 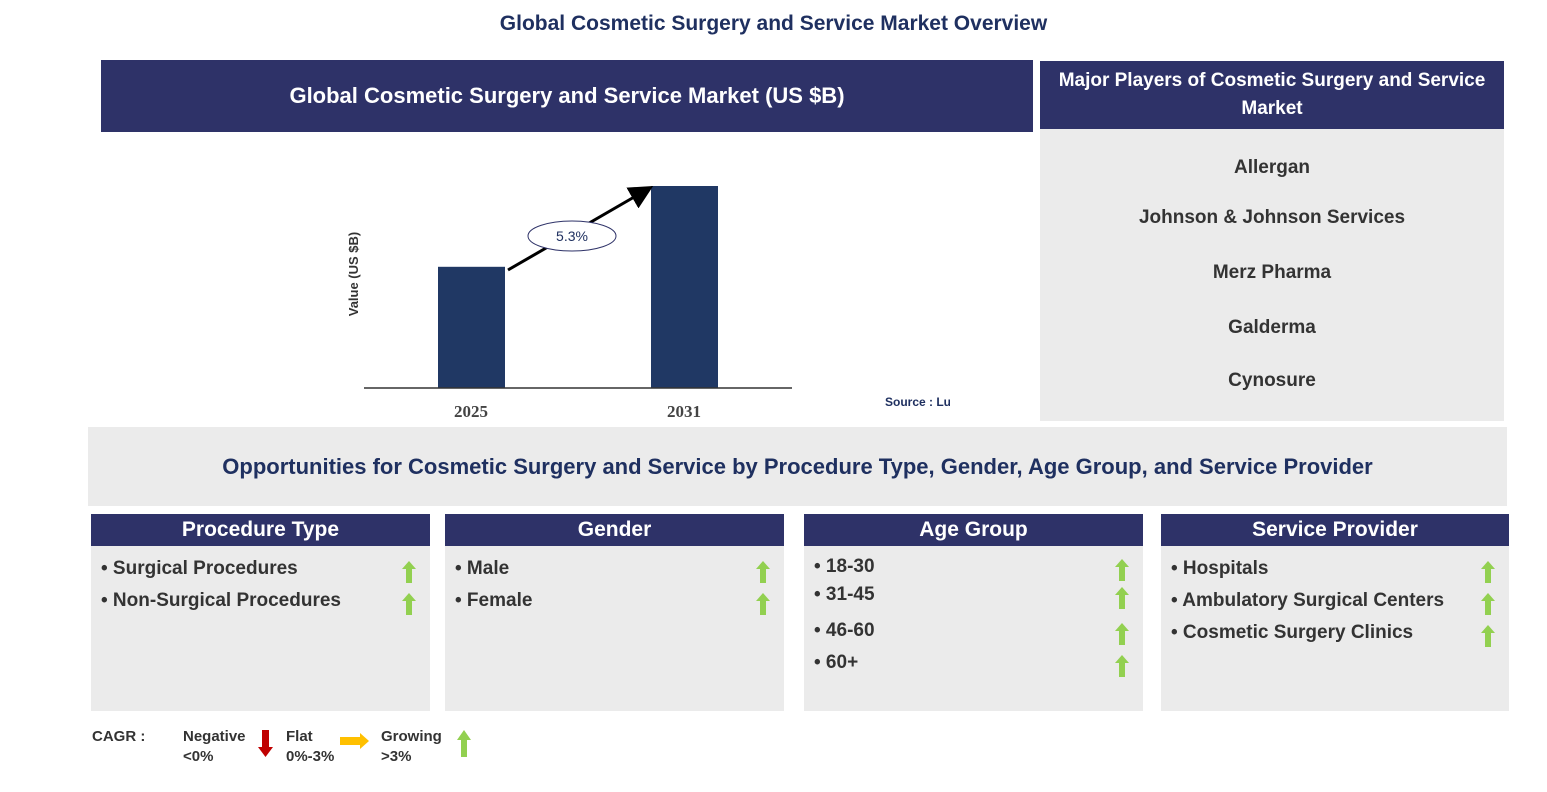 I want to click on category-panel: • Male • Female, so click(x=614, y=628).